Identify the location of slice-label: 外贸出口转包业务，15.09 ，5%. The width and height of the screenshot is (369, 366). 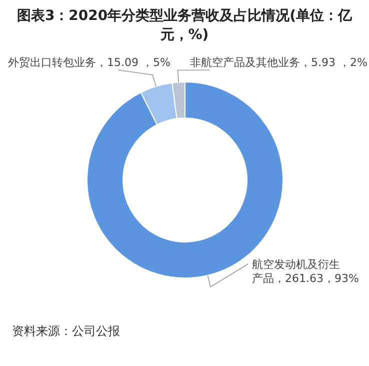
(89, 62).